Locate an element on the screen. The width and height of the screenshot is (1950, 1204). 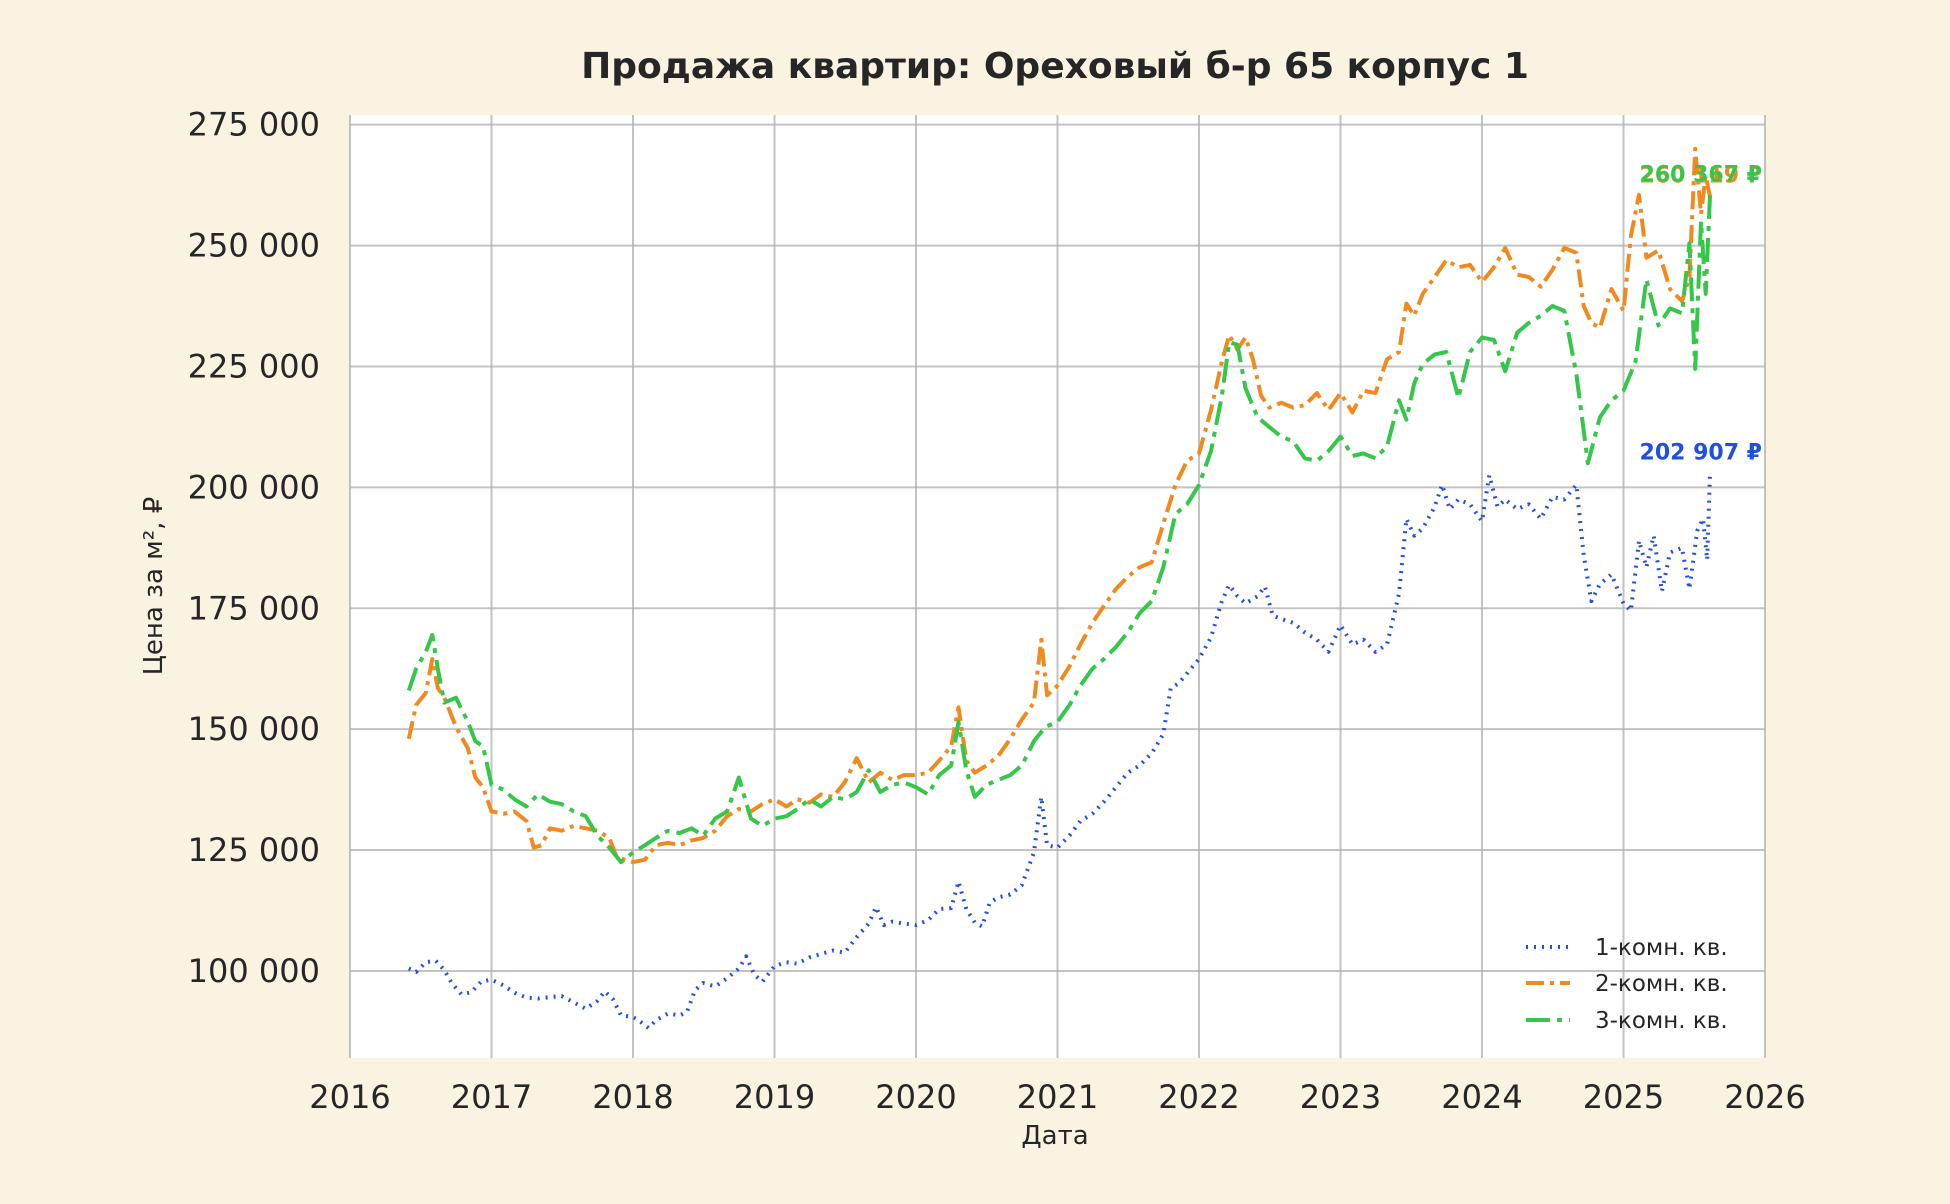
x-tick-label: 2025 is located at coordinates (1623, 1097).